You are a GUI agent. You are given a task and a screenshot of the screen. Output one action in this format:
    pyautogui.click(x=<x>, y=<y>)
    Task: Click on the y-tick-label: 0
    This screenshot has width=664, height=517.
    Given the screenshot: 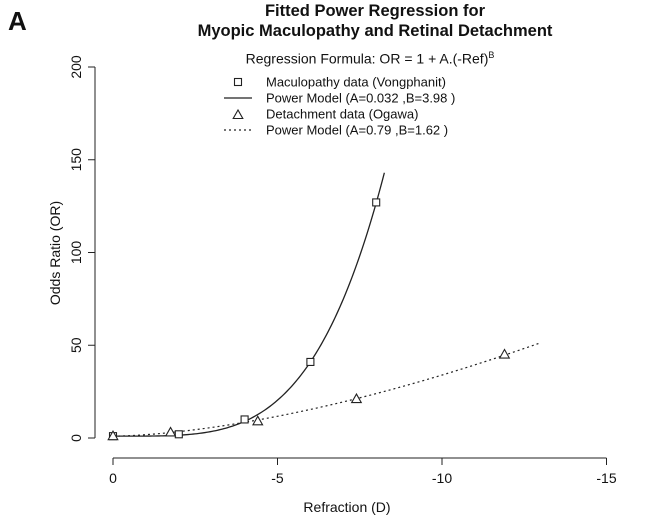 What is the action you would take?
    pyautogui.click(x=76, y=438)
    